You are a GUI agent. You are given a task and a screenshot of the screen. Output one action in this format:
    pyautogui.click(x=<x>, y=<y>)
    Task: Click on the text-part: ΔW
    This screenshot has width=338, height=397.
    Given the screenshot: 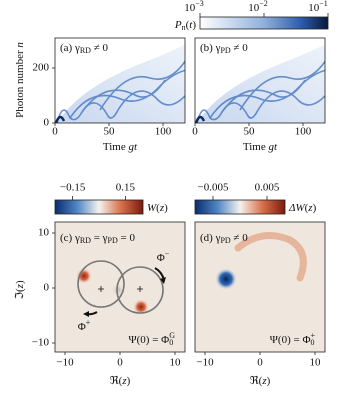 What is the action you would take?
    pyautogui.click(x=296, y=208)
    